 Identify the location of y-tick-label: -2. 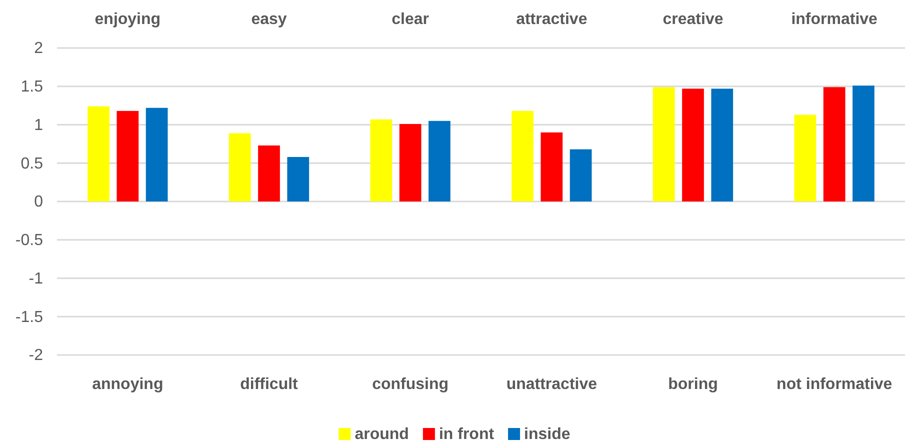
(36, 355).